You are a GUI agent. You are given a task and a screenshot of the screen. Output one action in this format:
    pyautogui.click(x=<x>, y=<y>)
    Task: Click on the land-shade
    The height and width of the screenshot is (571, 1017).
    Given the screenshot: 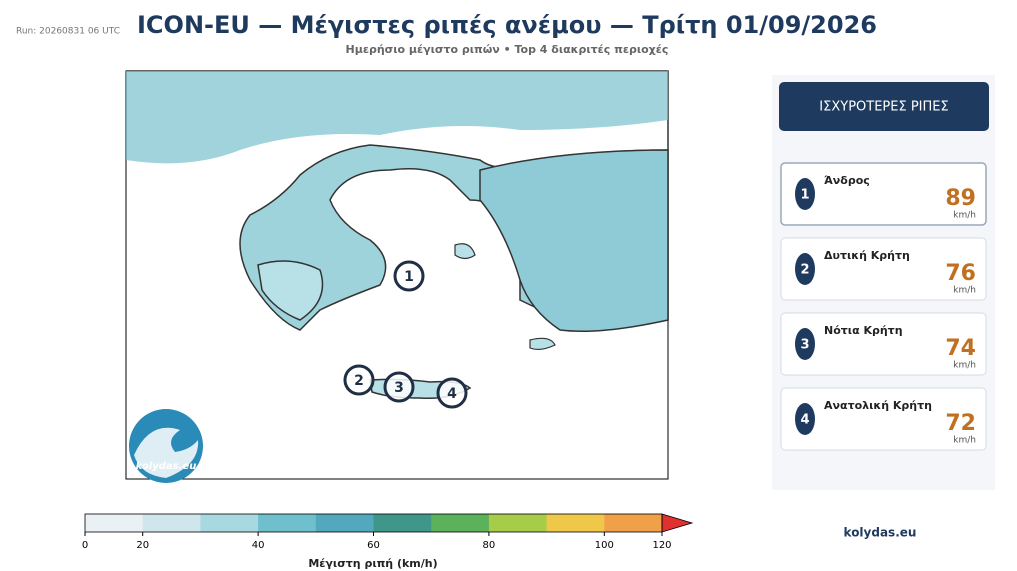 What is the action you would take?
    pyautogui.click(x=397, y=117)
    